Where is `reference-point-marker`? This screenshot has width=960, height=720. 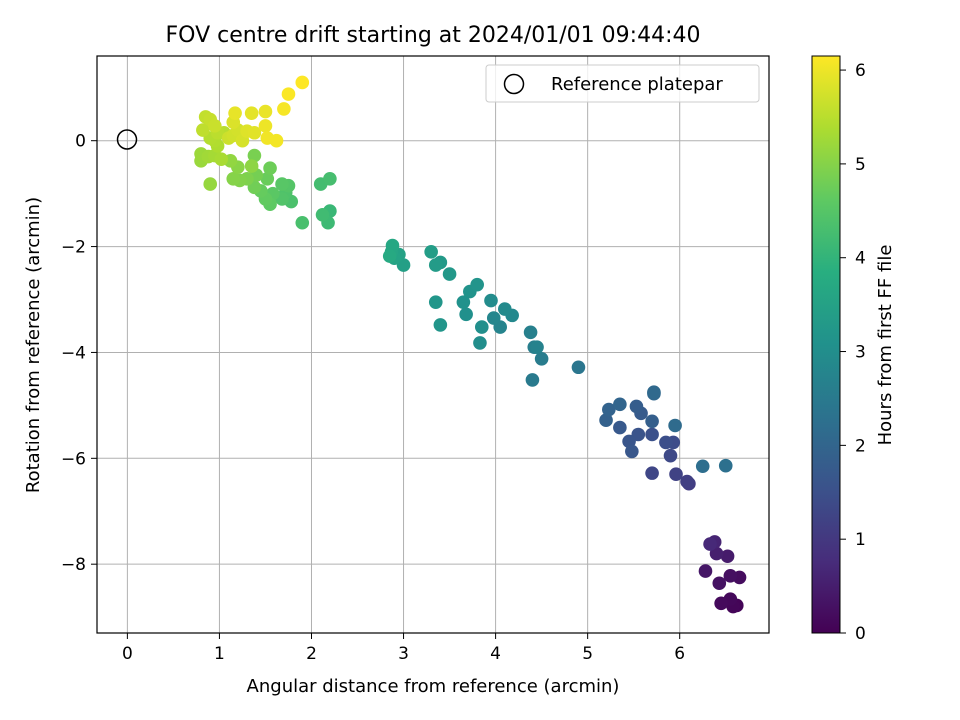
reference-point-marker is located at coordinates (127, 139).